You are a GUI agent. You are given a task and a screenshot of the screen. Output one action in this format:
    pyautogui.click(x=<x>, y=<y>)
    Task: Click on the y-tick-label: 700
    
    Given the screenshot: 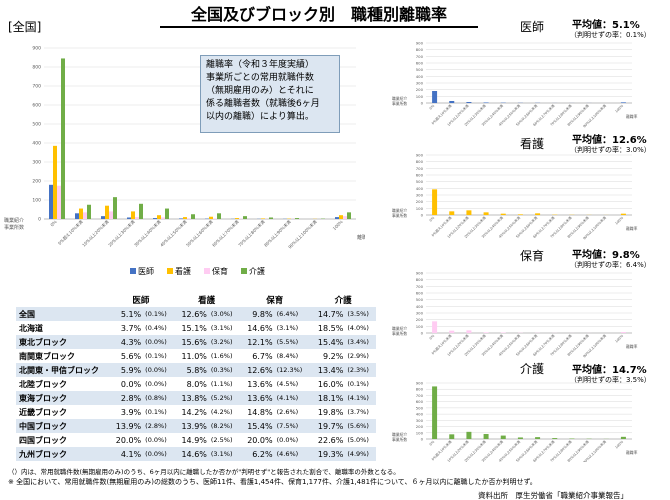 What is the action you would take?
    pyautogui.click(x=420, y=168)
    